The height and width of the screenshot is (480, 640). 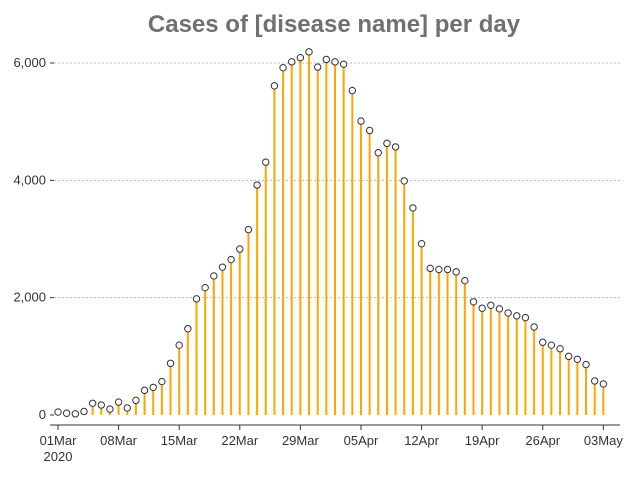 What do you see at coordinates (335, 427) in the screenshot?
I see `axis-layer` at bounding box center [335, 427].